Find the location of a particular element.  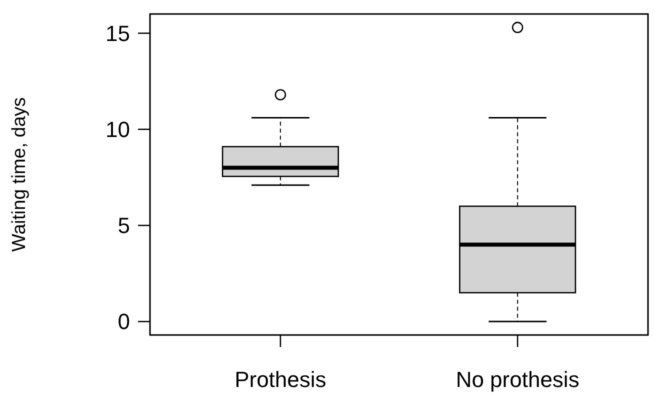

x-tick-label: No prothesis is located at coordinates (518, 379).